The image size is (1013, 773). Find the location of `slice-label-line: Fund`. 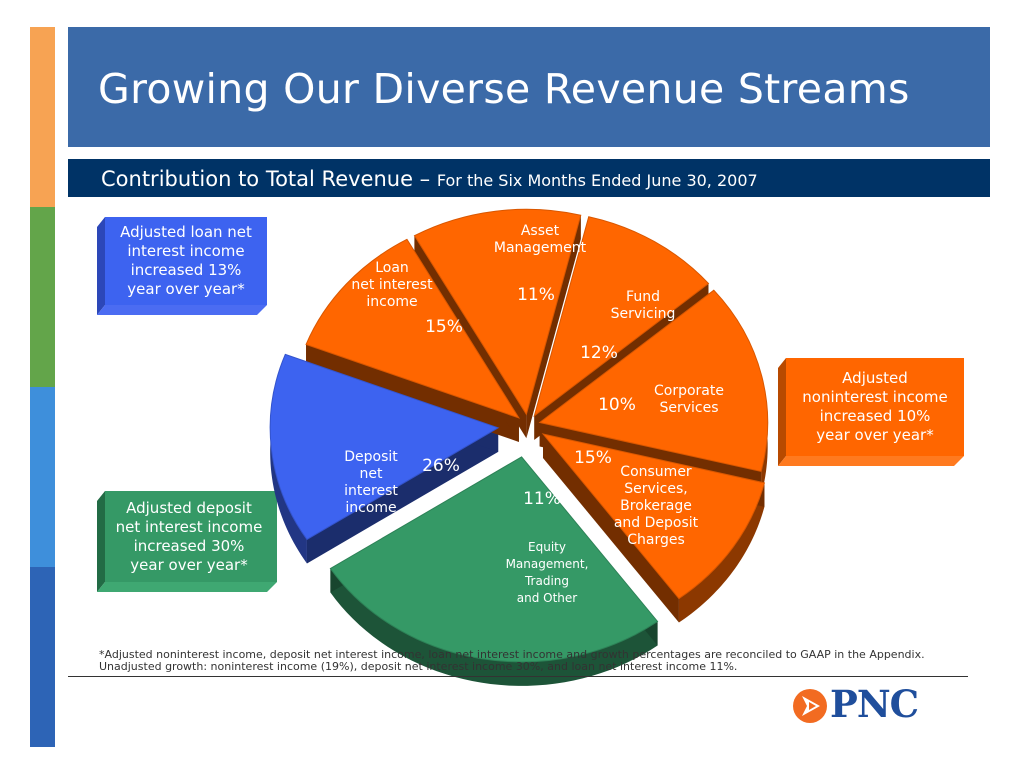

slice-label-line: Fund is located at coordinates (643, 297).